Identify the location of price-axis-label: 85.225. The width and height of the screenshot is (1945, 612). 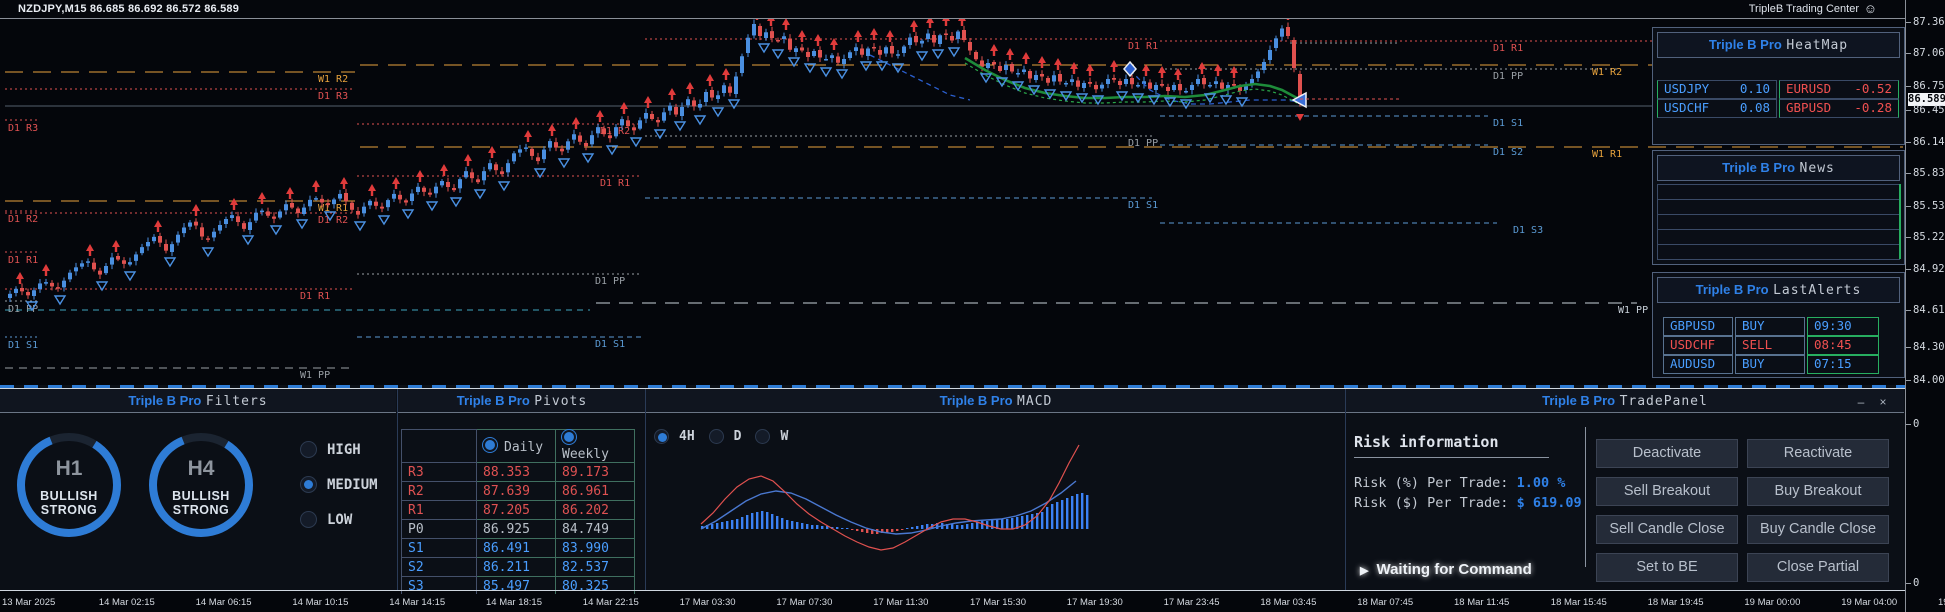
(1929, 237).